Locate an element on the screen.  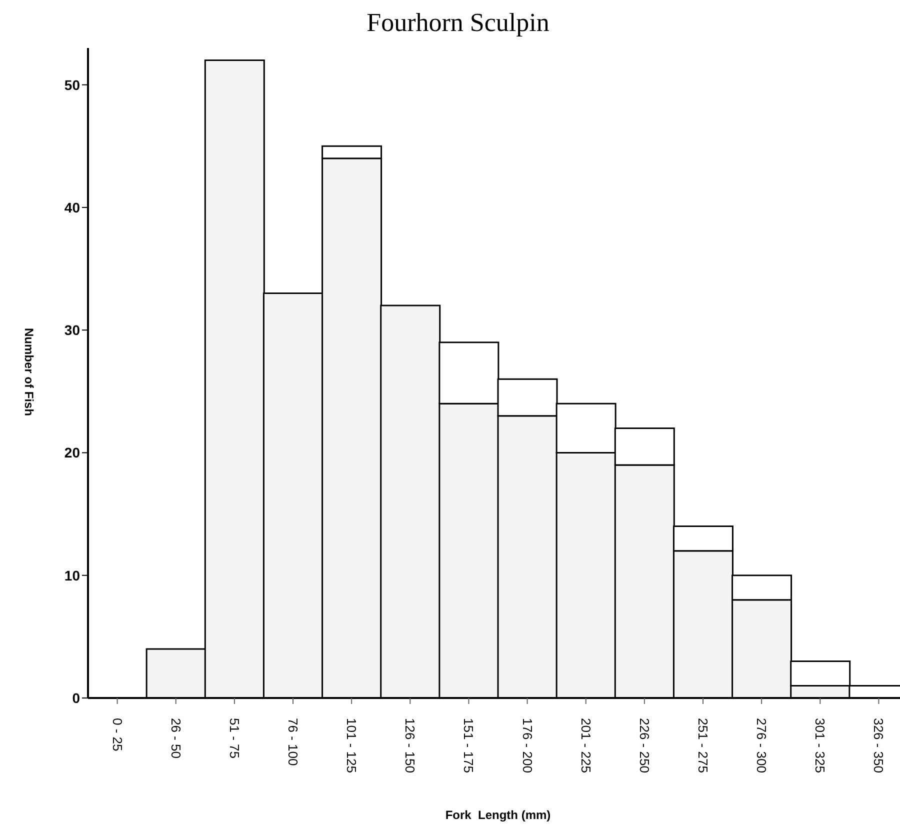
x-tick-label: 151 - 175 is located at coordinates (468, 745).